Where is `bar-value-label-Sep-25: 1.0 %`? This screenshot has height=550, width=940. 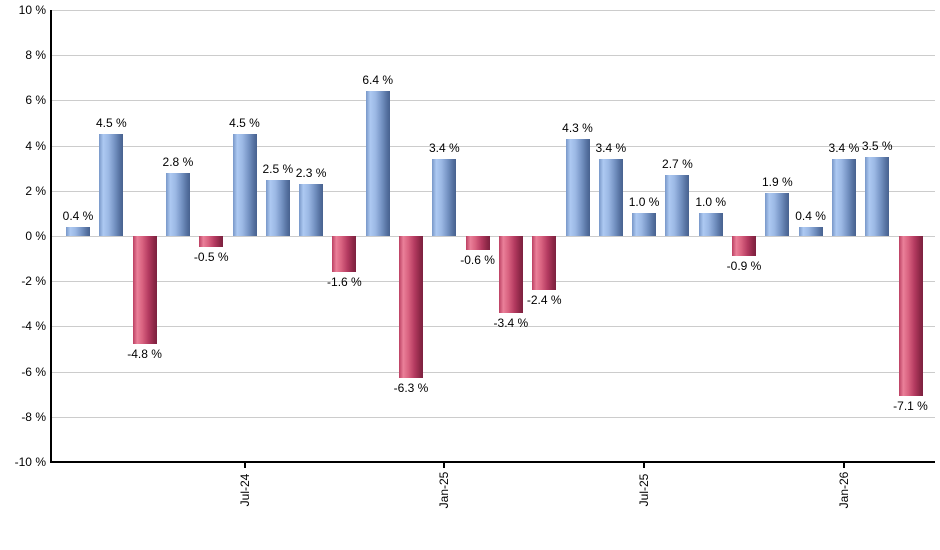 bar-value-label-Sep-25: 1.0 % is located at coordinates (711, 202).